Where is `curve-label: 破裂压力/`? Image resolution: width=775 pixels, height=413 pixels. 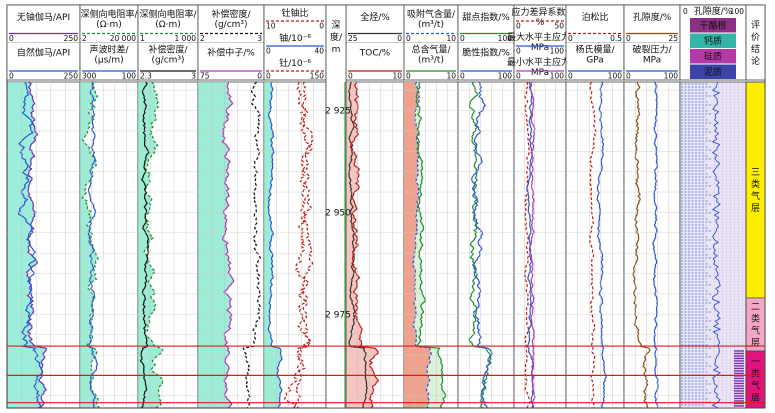 curve-label: 破裂压力/ is located at coordinates (652, 50).